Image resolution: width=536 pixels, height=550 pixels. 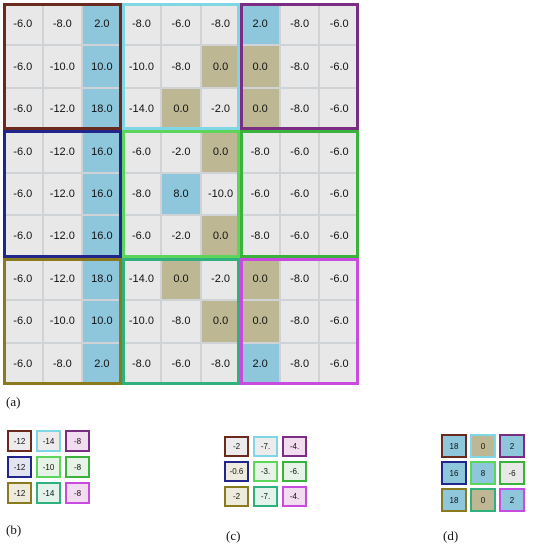 I want to click on mini-cell: -3., so click(x=265, y=471).